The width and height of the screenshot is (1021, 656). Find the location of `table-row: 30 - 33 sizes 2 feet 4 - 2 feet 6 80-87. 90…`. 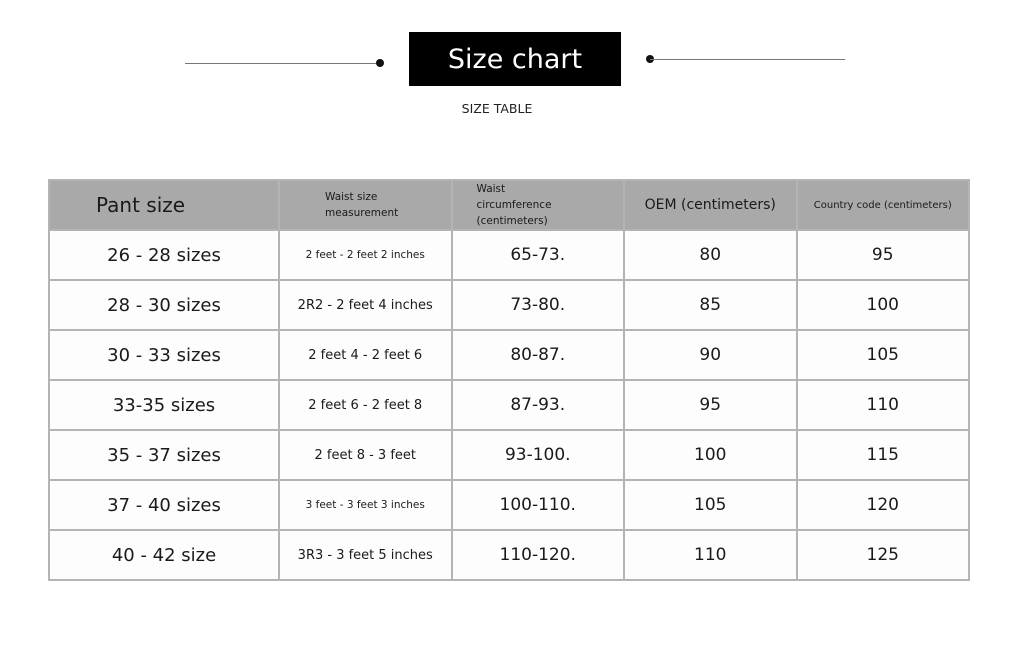

table-row: 30 - 33 sizes 2 feet 4 - 2 feet 6 80-87. 90… is located at coordinates (509, 355).